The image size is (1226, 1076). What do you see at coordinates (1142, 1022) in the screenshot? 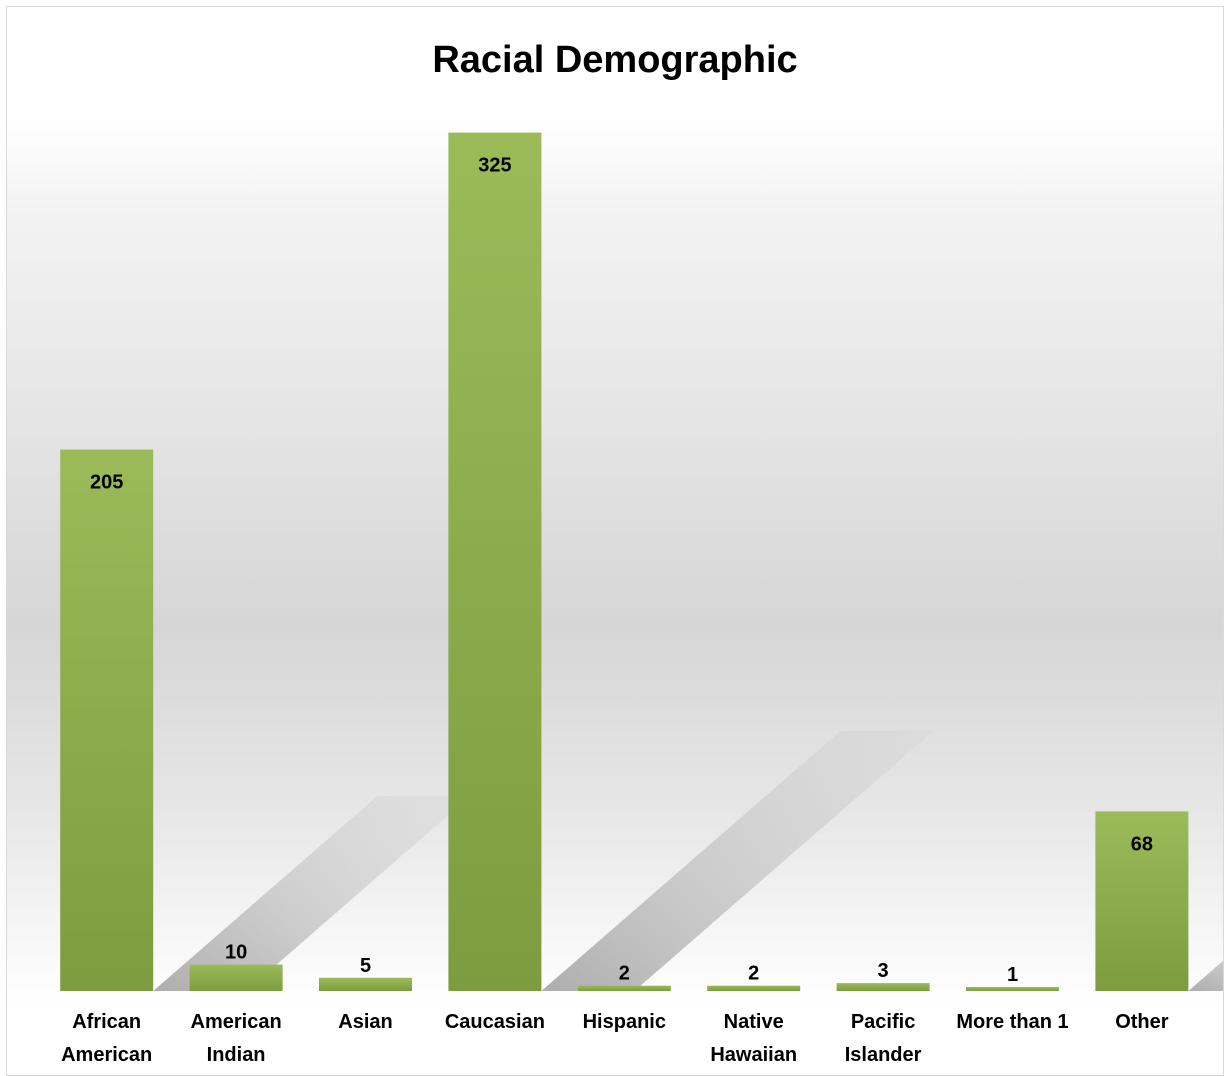
I see `category-label: Other` at bounding box center [1142, 1022].